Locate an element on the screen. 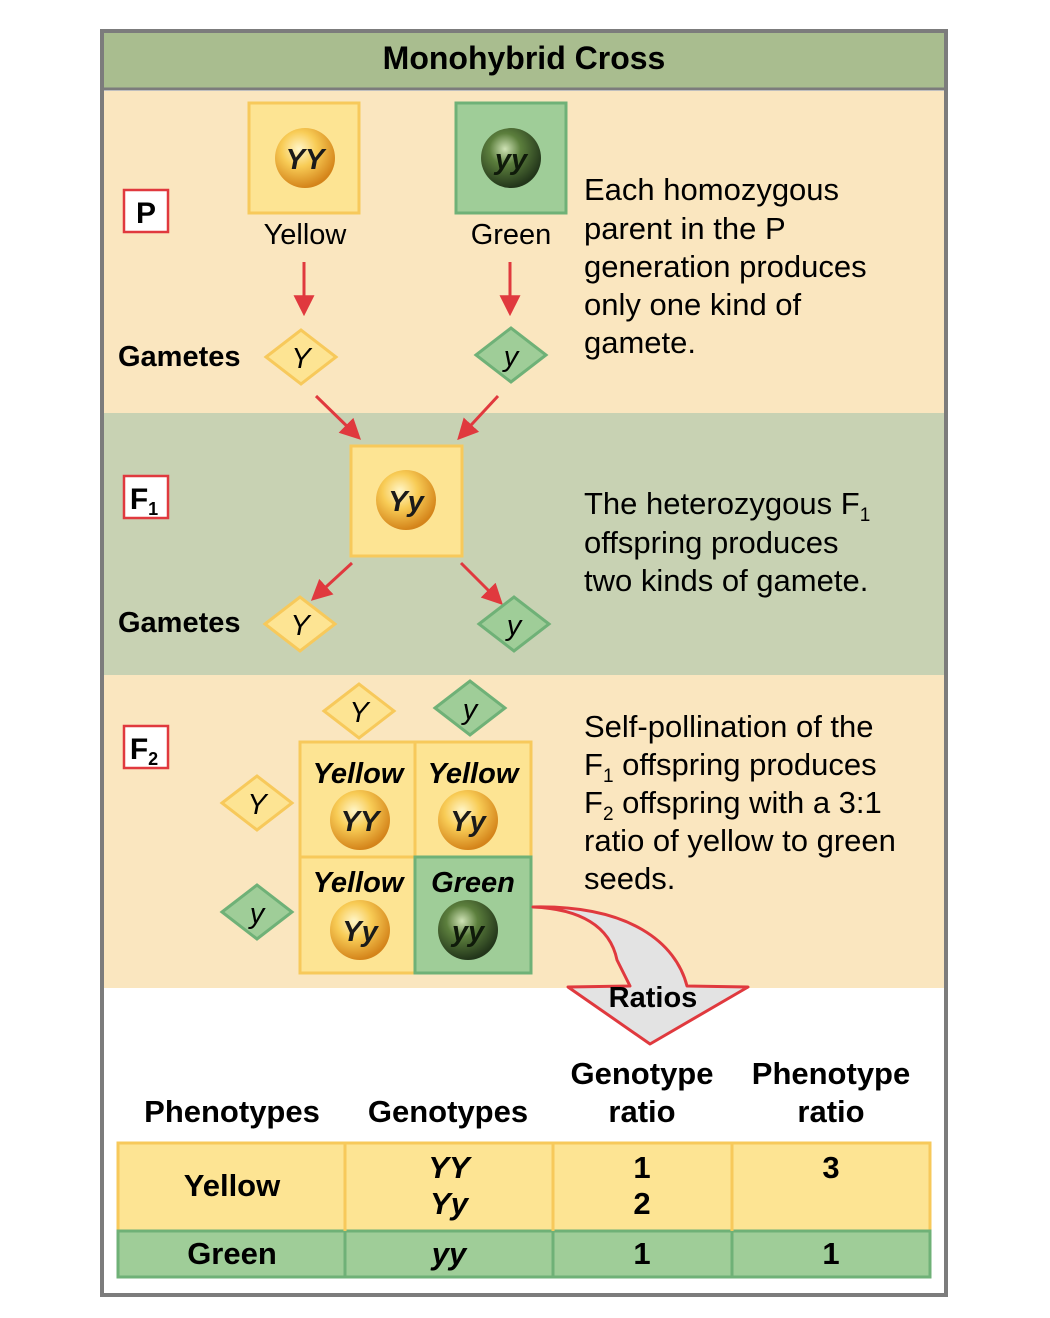  punnett-genotype: YY is located at coordinates (361, 822).